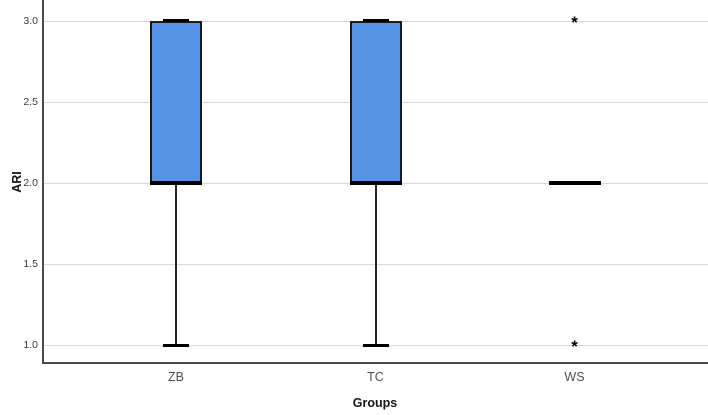 This screenshot has width=708, height=415. I want to click on y-tick-label-2.0: 2.0, so click(30, 183).